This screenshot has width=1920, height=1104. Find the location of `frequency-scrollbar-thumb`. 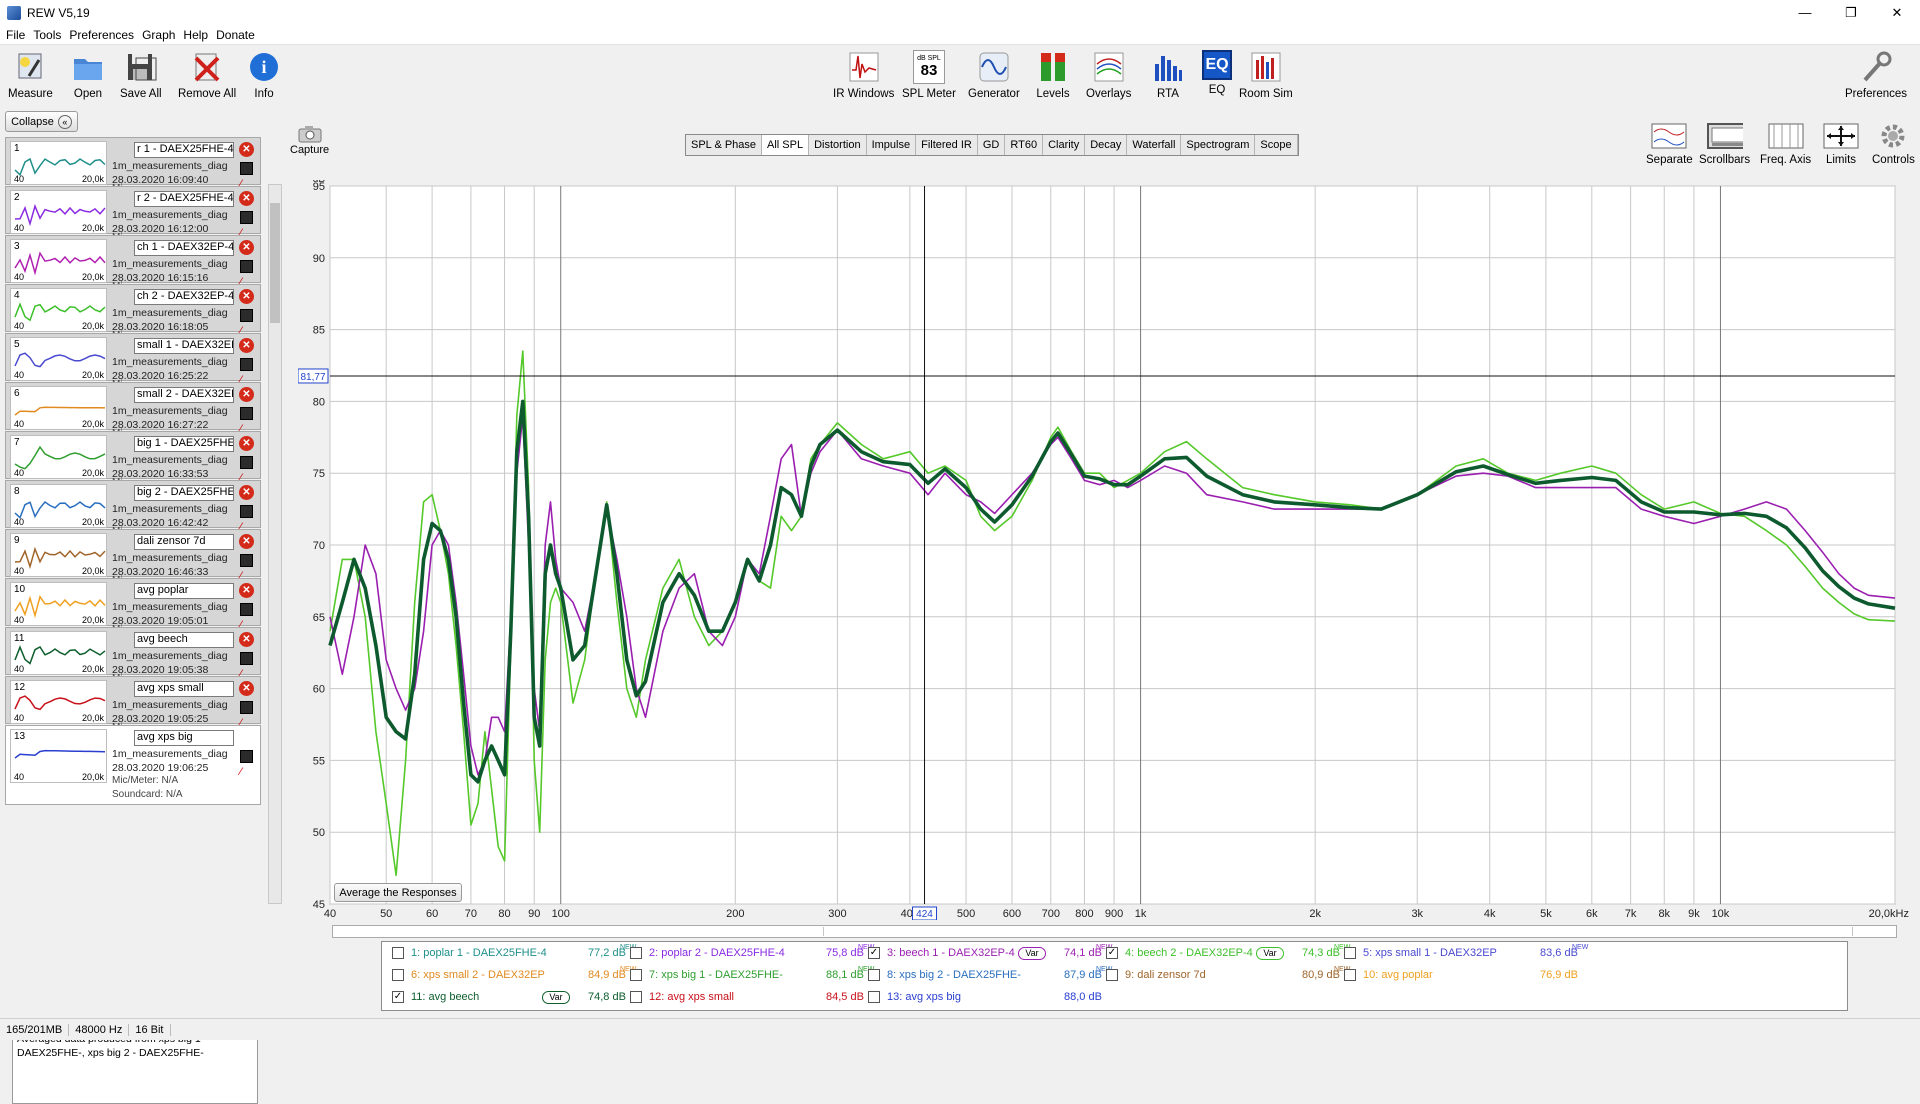

frequency-scrollbar-thumb is located at coordinates (1338, 931).